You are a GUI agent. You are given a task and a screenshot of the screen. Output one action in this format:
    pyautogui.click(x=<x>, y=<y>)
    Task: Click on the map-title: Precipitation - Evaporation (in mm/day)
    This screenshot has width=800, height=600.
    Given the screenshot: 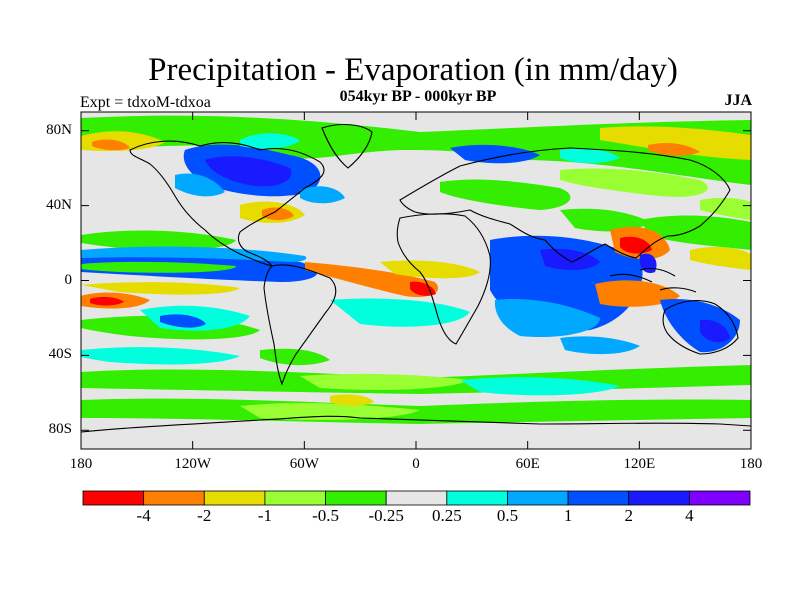 What is the action you would take?
    pyautogui.click(x=413, y=70)
    